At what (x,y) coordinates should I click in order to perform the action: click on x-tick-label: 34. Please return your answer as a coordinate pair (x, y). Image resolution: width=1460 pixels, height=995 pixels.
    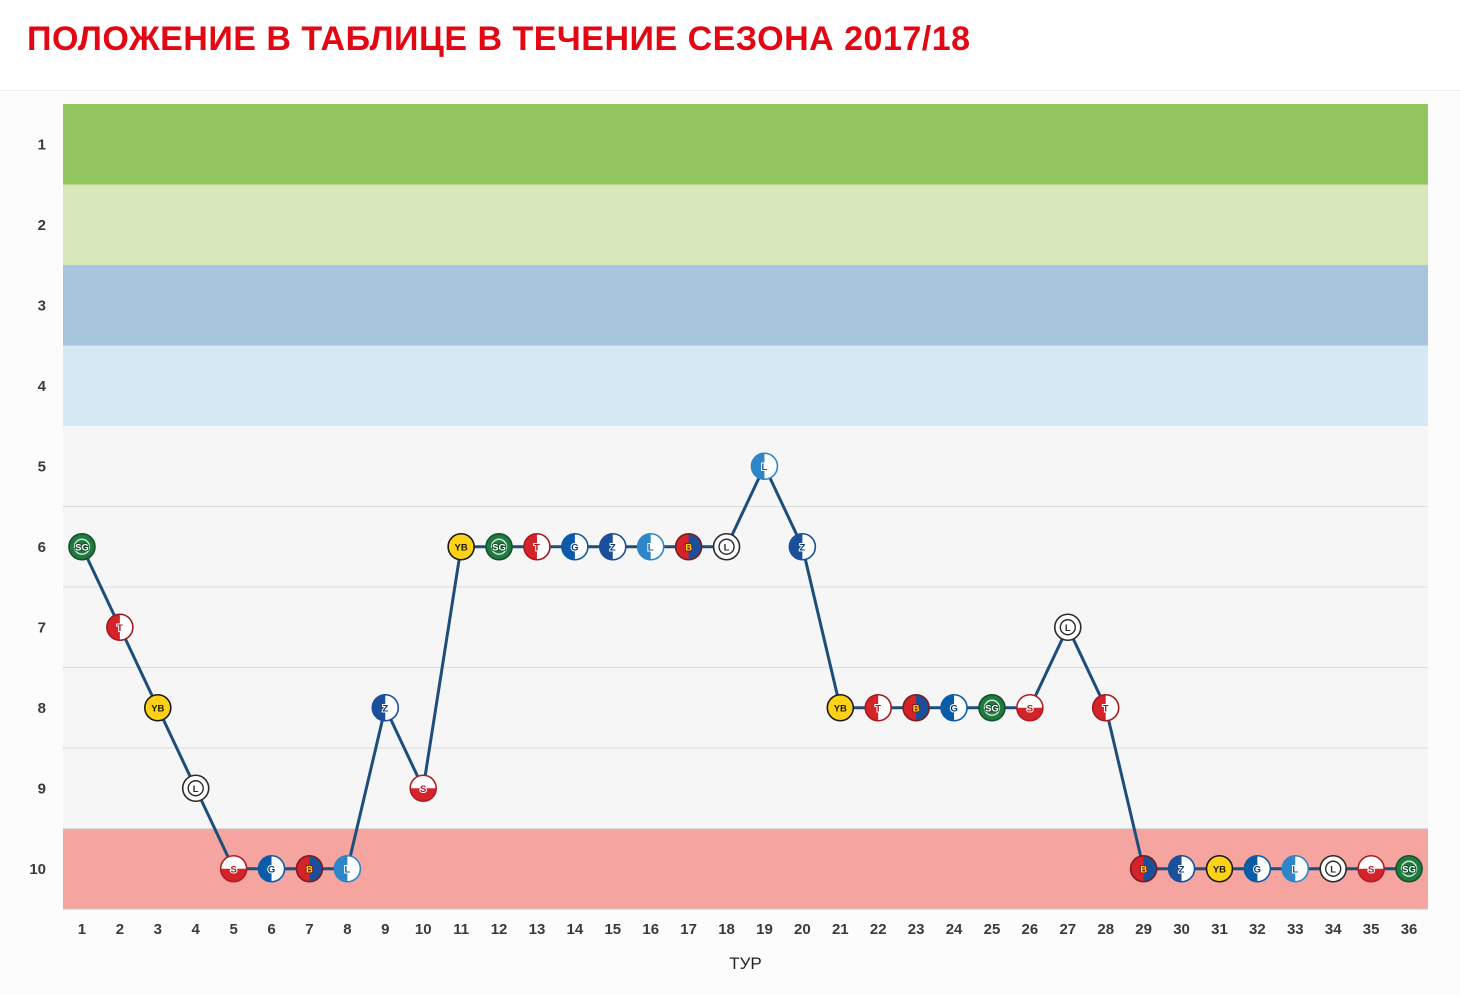
    Looking at the image, I should click on (1333, 929).